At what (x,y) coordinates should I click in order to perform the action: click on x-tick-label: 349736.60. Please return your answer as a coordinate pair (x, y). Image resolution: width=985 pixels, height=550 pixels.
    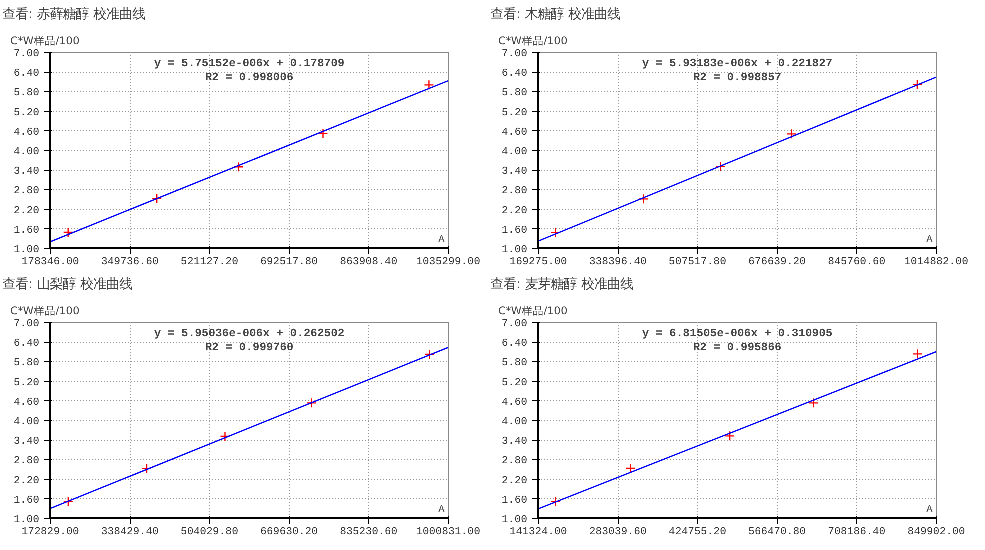
    Looking at the image, I should click on (130, 262).